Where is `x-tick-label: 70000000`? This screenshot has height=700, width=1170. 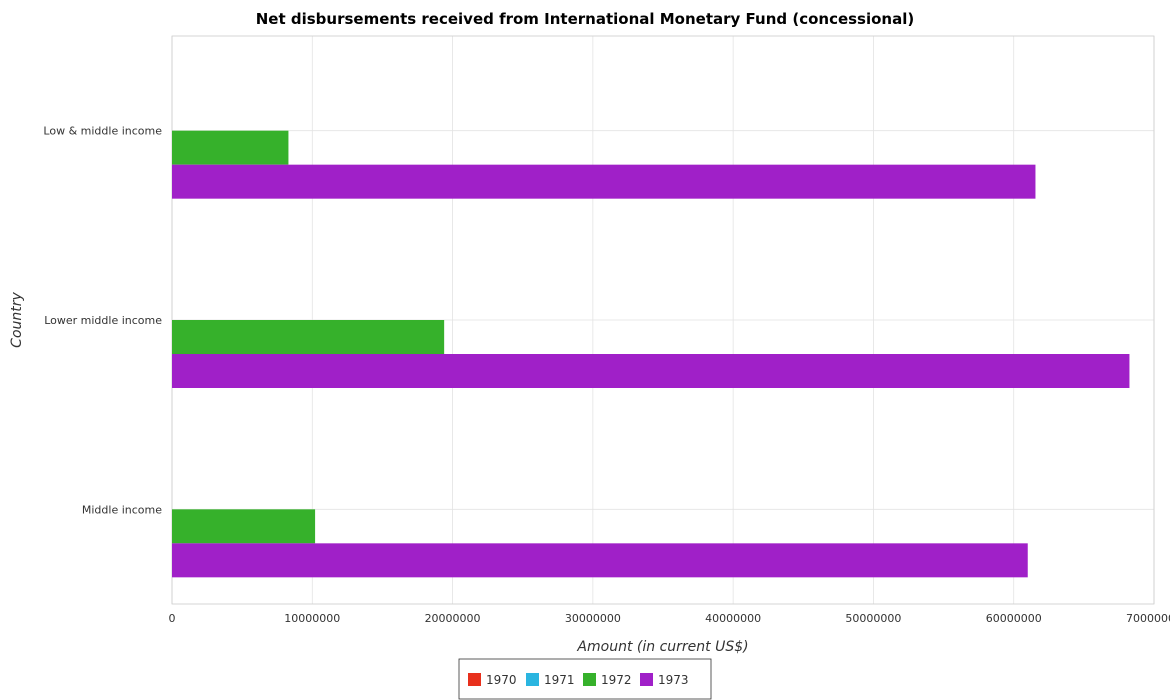
x-tick-label: 70000000 is located at coordinates (1148, 618).